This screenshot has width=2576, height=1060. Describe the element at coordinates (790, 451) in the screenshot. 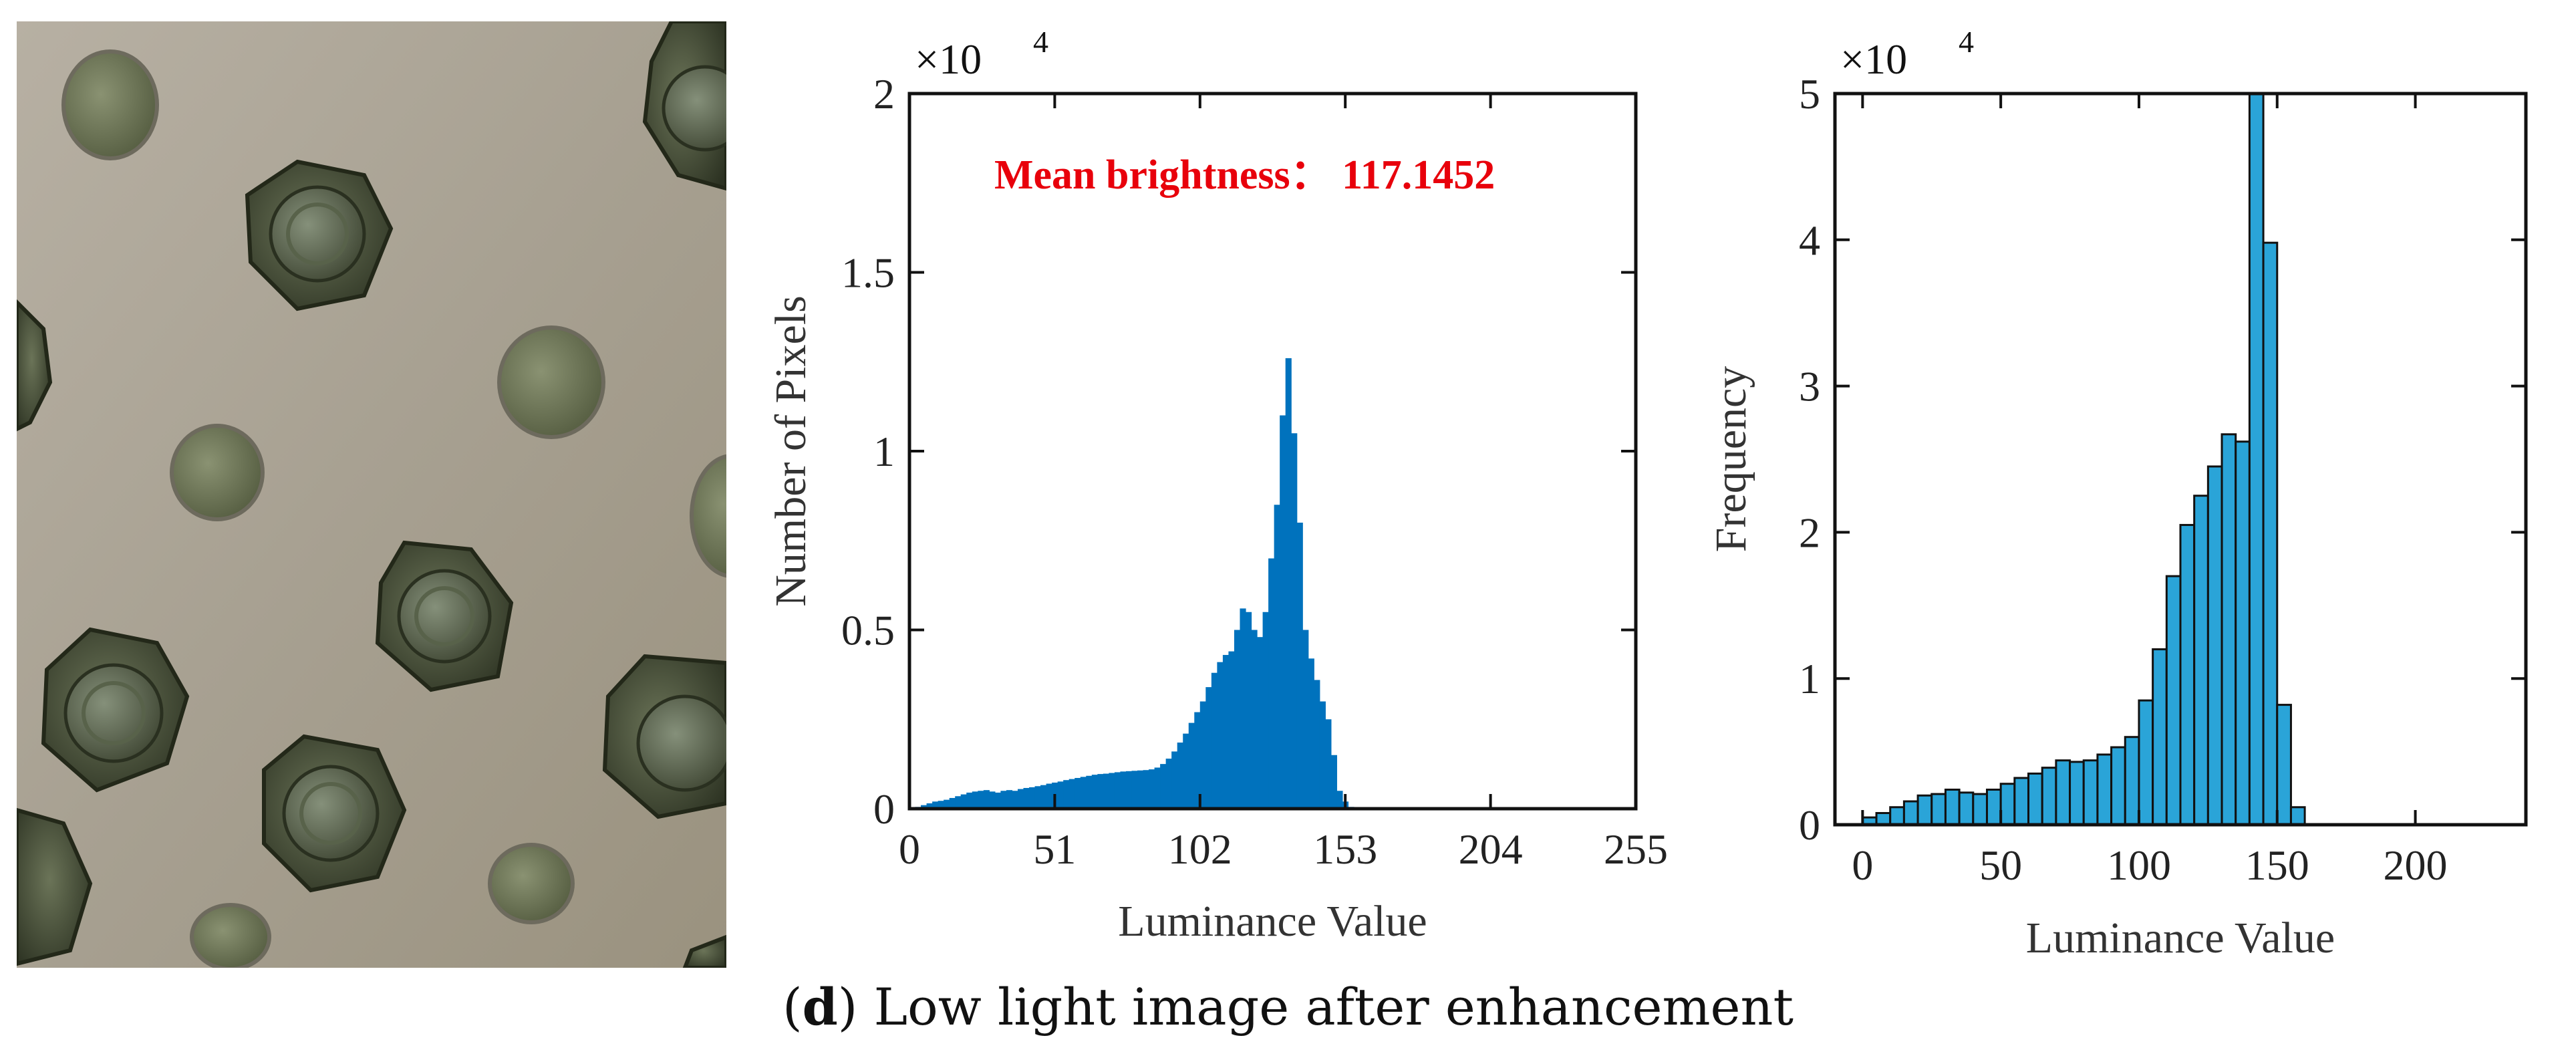

I see `chart1-y-axis-label: Number of Pixels` at that location.